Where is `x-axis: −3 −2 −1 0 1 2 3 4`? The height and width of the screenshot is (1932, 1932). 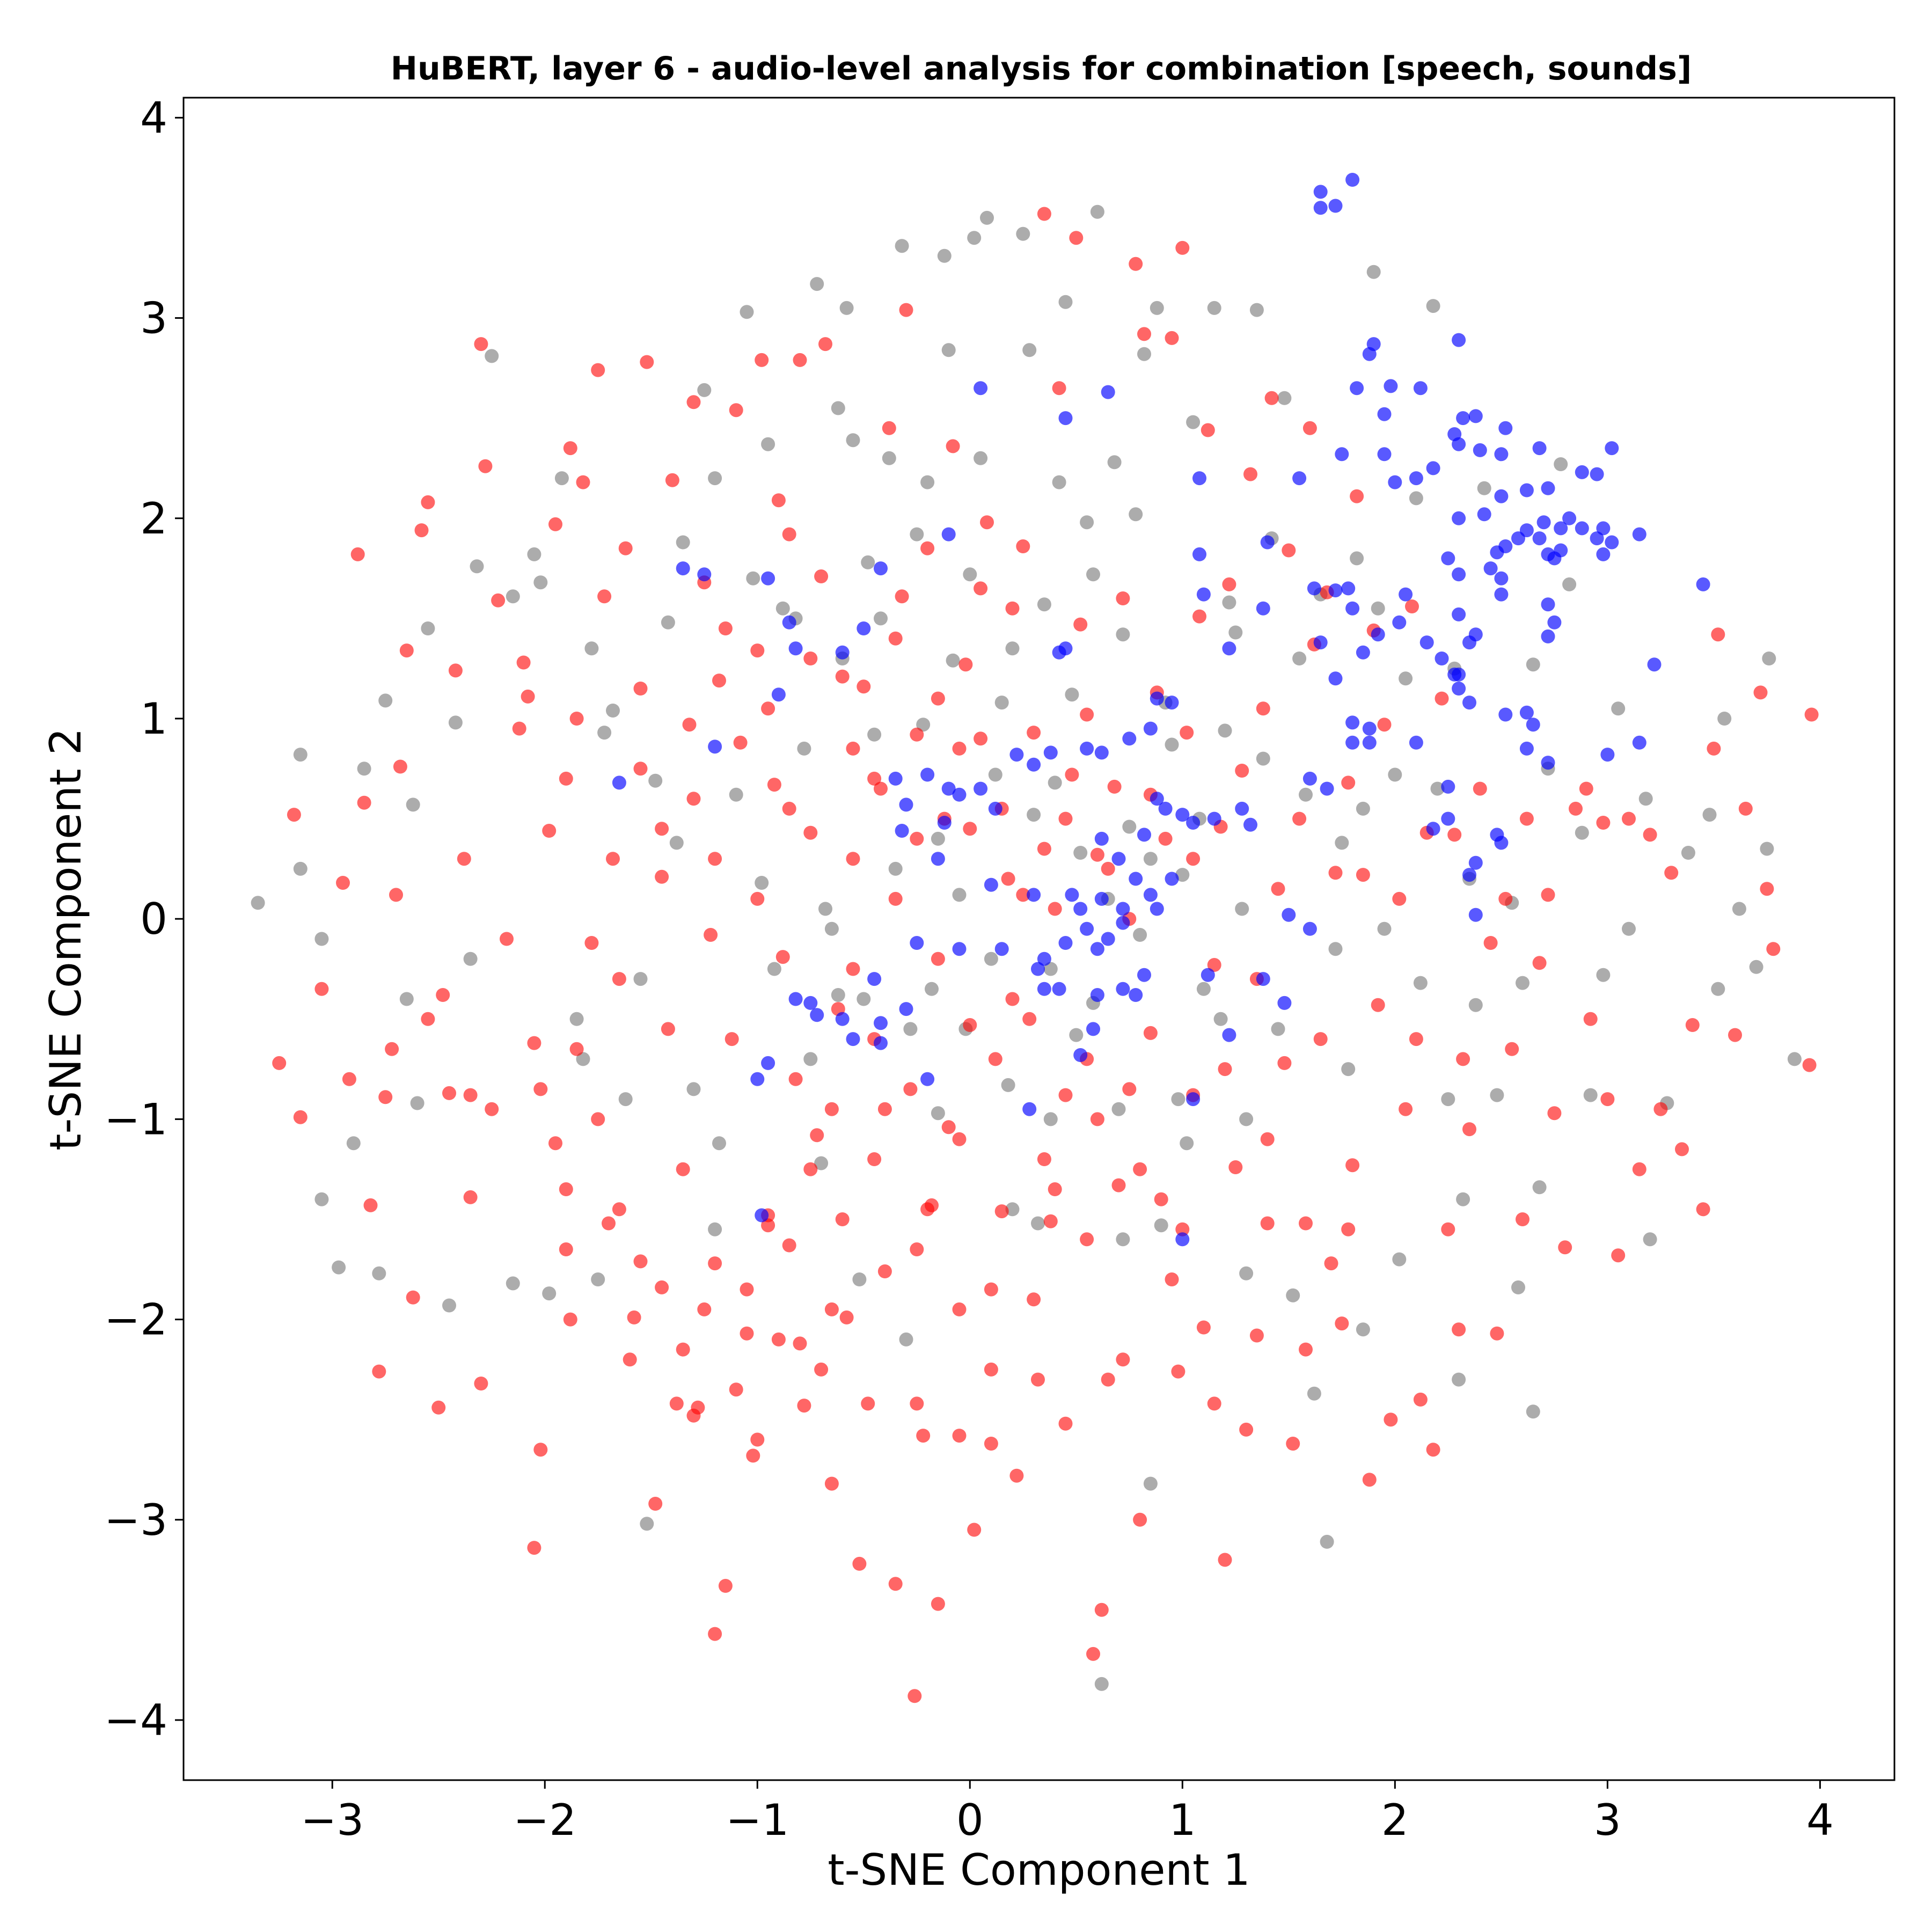
x-axis: −3 −2 −1 0 1 2 3 4 is located at coordinates (1067, 1812).